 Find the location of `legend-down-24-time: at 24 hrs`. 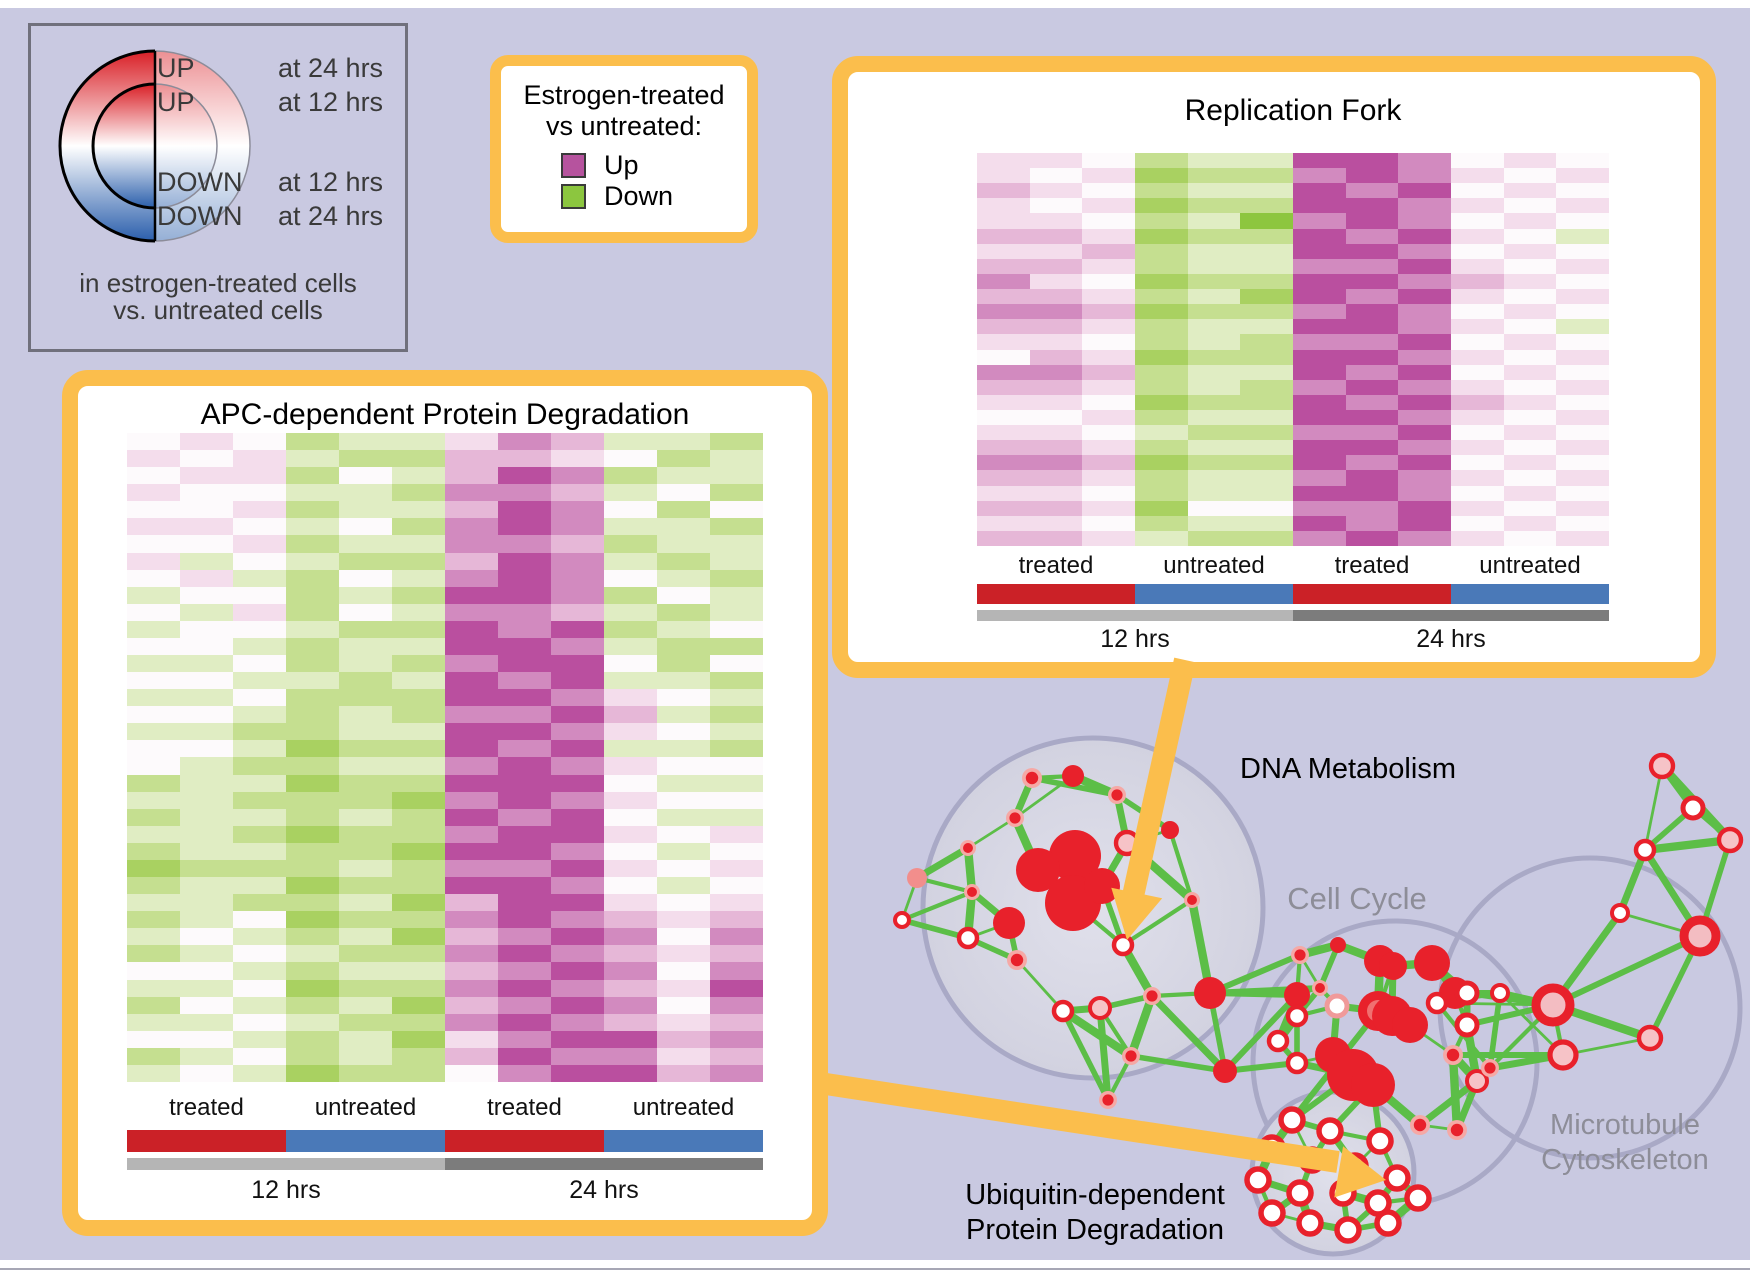

legend-down-24-time: at 24 hrs is located at coordinates (331, 216).